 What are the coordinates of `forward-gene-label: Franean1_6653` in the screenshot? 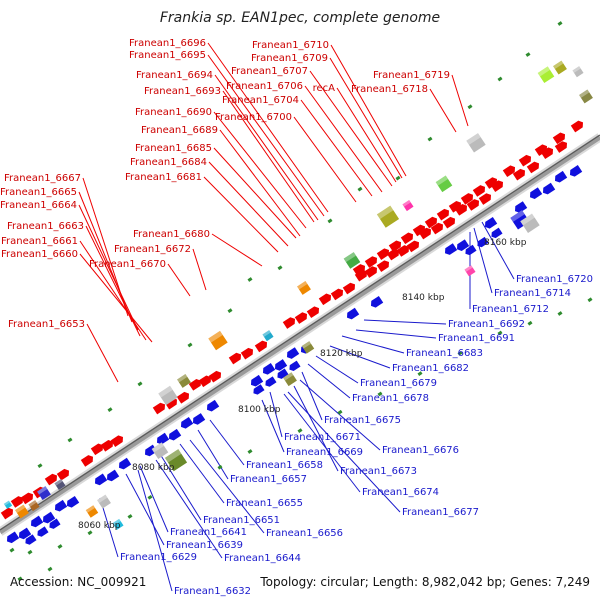 It's located at (46, 324).